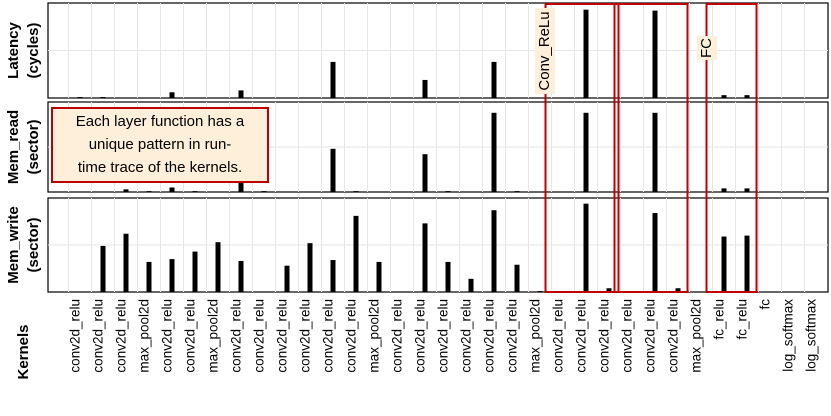 This screenshot has height=416, width=831. What do you see at coordinates (23, 351) in the screenshot?
I see `x-axis-label: Kernels` at bounding box center [23, 351].